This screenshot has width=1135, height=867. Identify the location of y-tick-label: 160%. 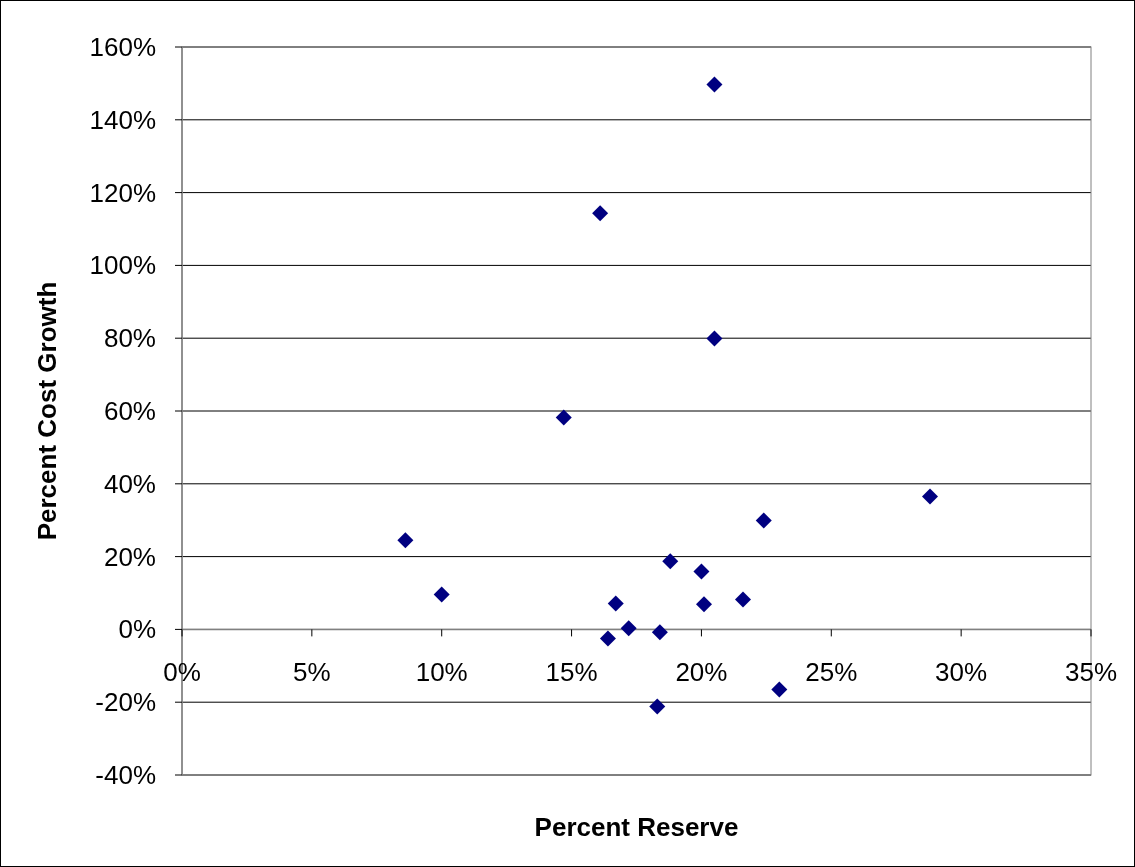
(122, 47).